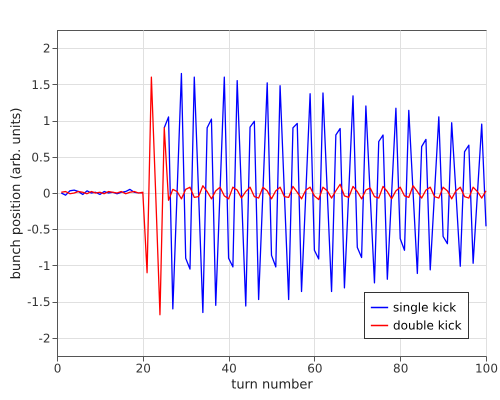 The width and height of the screenshot is (500, 400). I want to click on y-tick-label: 0.5, so click(40, 157).